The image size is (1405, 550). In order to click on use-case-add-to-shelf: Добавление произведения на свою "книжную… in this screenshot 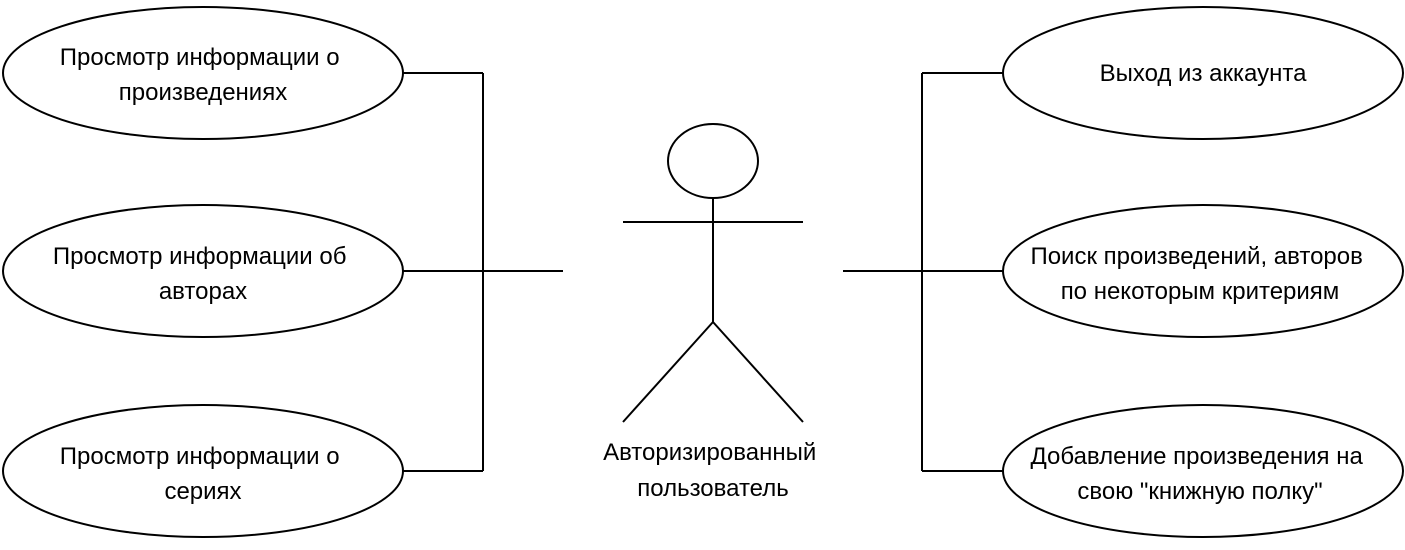, I will do `click(1203, 471)`.